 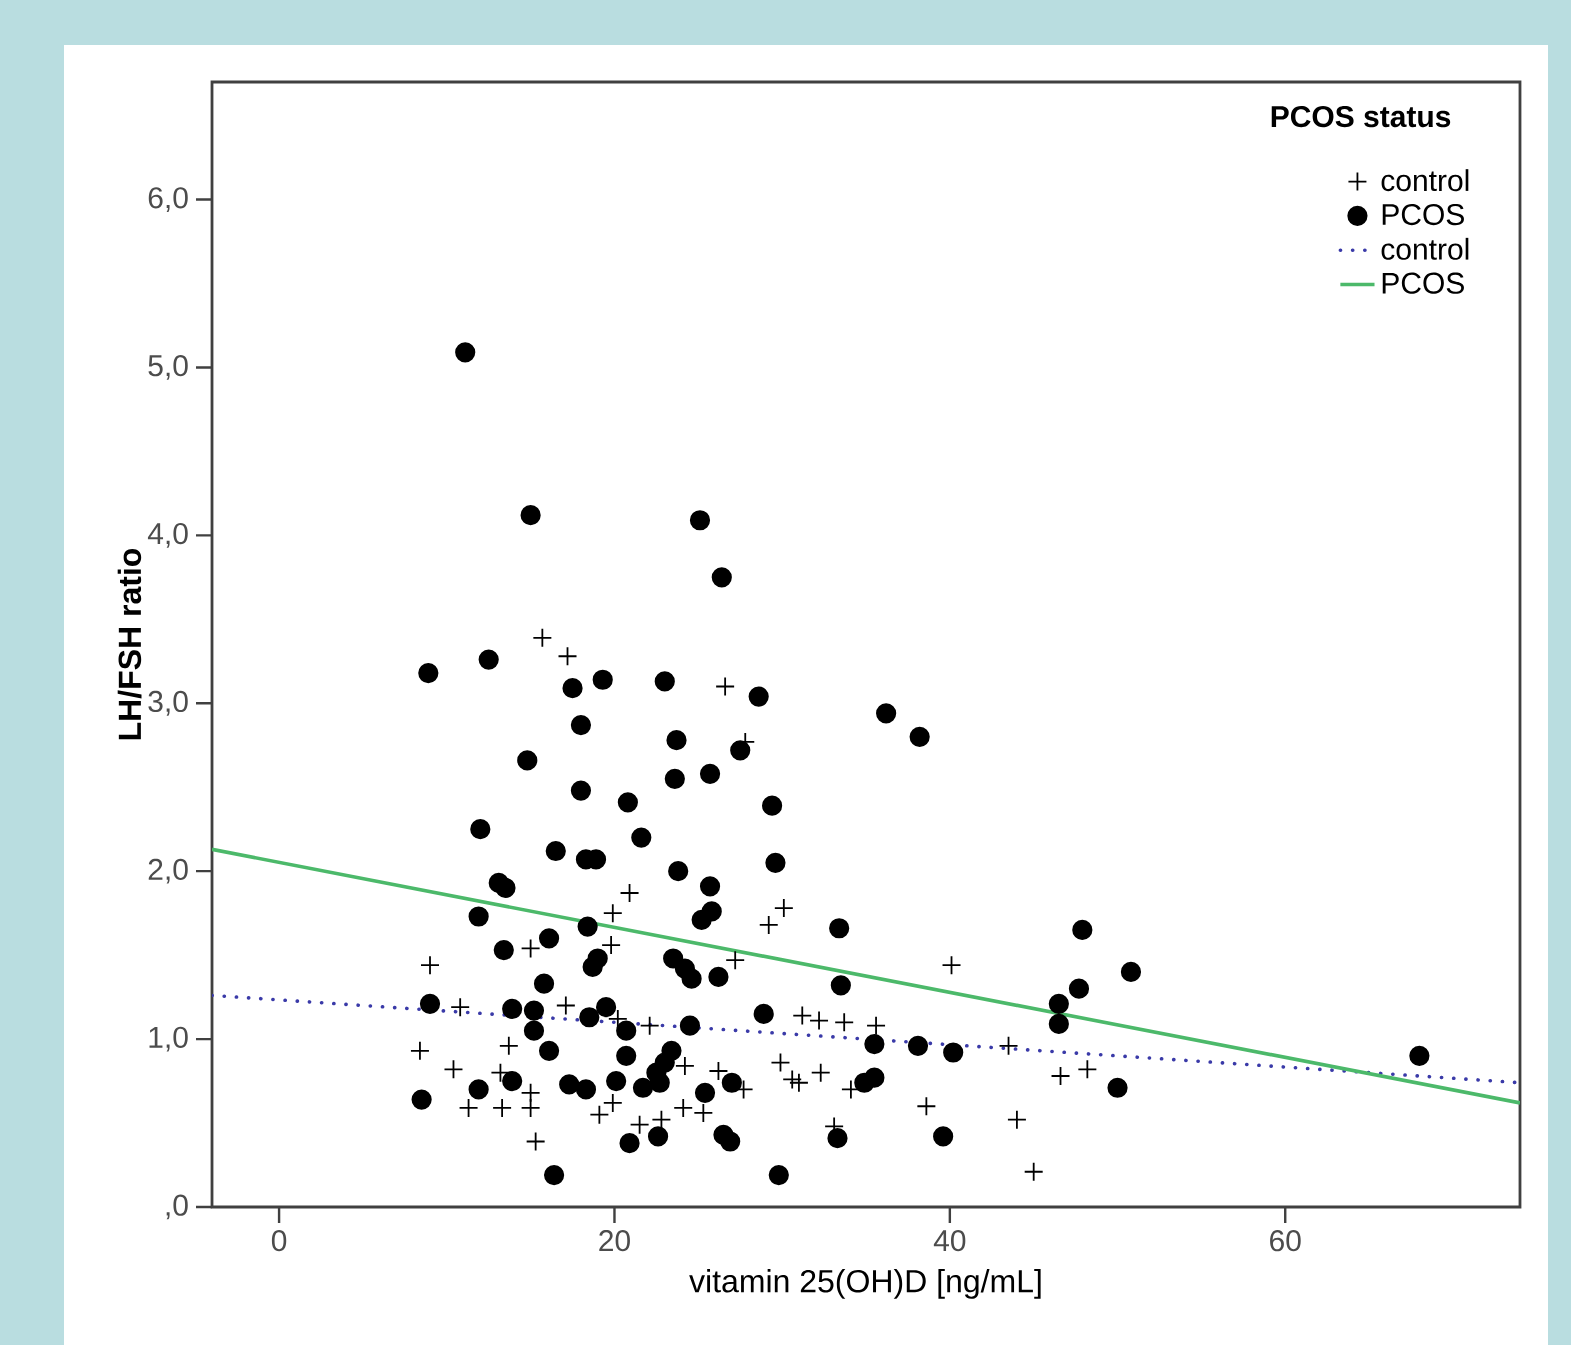 I want to click on y-tick-label: 1,0, so click(x=168, y=1039).